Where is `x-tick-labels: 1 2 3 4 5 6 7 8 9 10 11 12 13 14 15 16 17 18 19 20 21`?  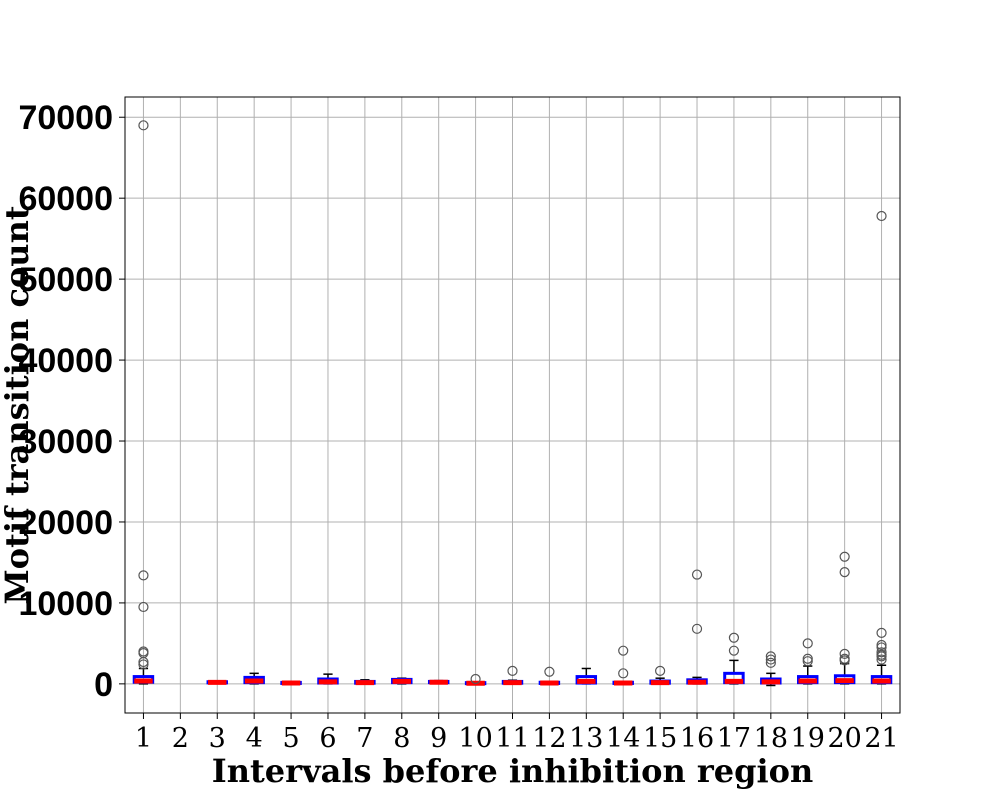 x-tick-labels: 1 2 3 4 5 6 7 8 9 10 11 12 13 14 15 16 17 18 19 20 21 is located at coordinates (517, 733).